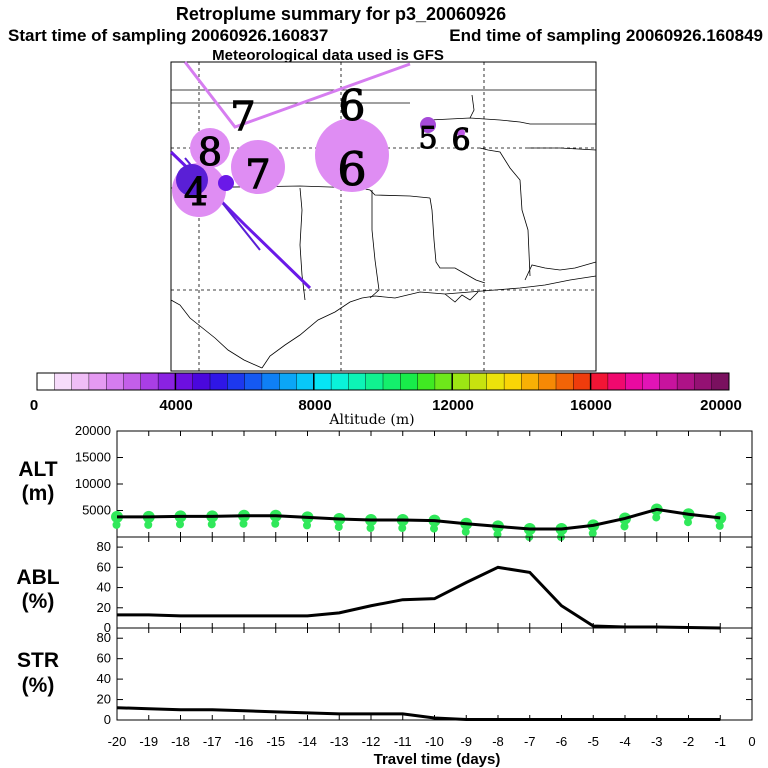 Image resolution: width=768 pixels, height=768 pixels. Describe the element at coordinates (180, 741) in the screenshot. I see `x-tick-label: -18` at that location.